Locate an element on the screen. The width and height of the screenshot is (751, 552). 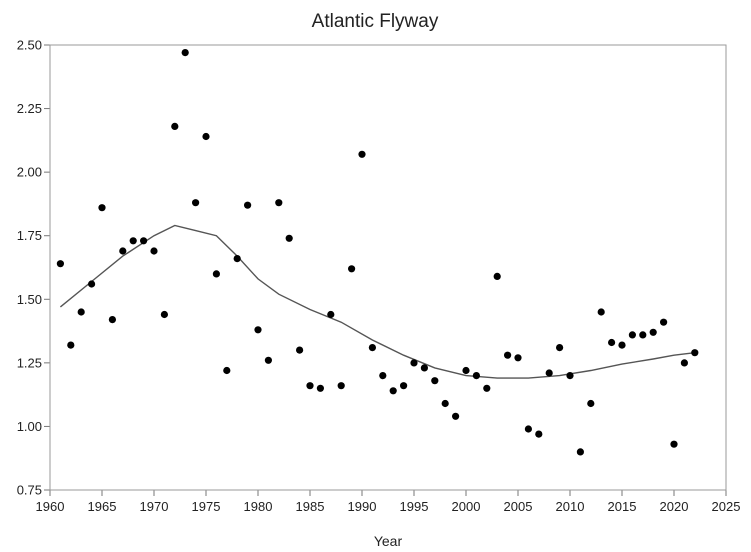
x-tick-label: 1970 is located at coordinates (154, 506).